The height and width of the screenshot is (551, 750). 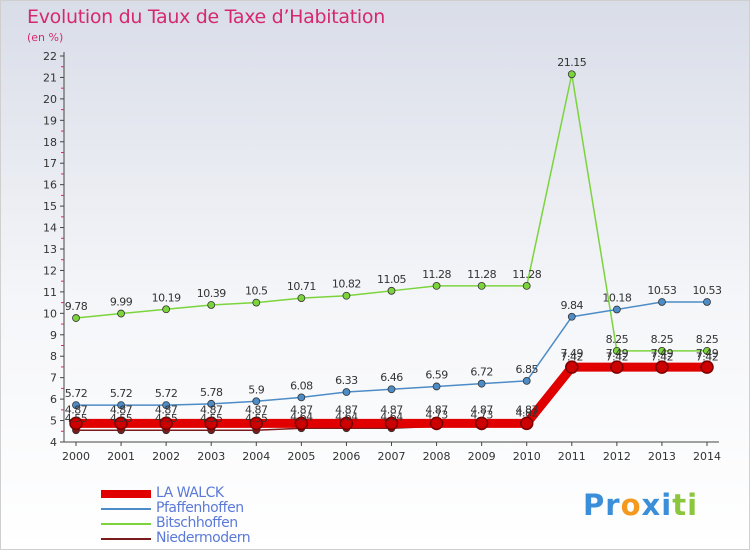 What do you see at coordinates (707, 456) in the screenshot?
I see `x-tick-label: 2014` at bounding box center [707, 456].